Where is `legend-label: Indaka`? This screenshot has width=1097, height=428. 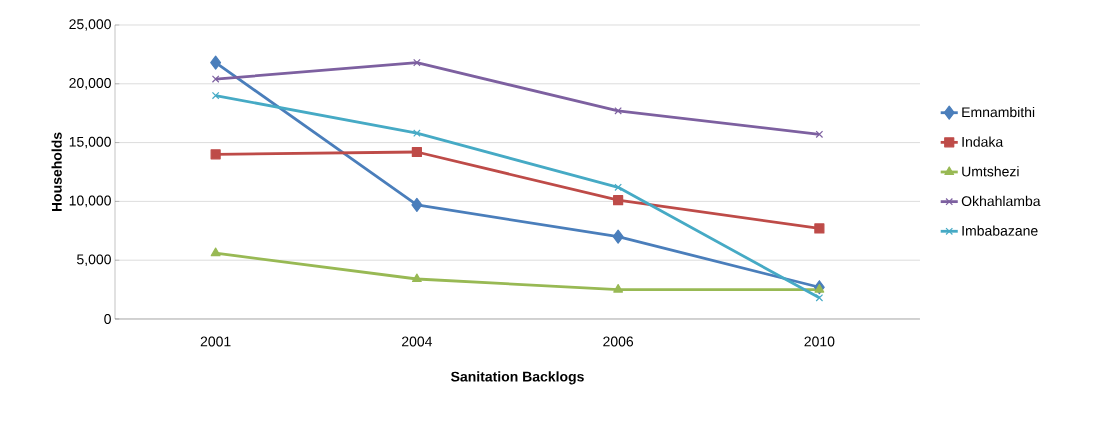 legend-label: Indaka is located at coordinates (983, 141).